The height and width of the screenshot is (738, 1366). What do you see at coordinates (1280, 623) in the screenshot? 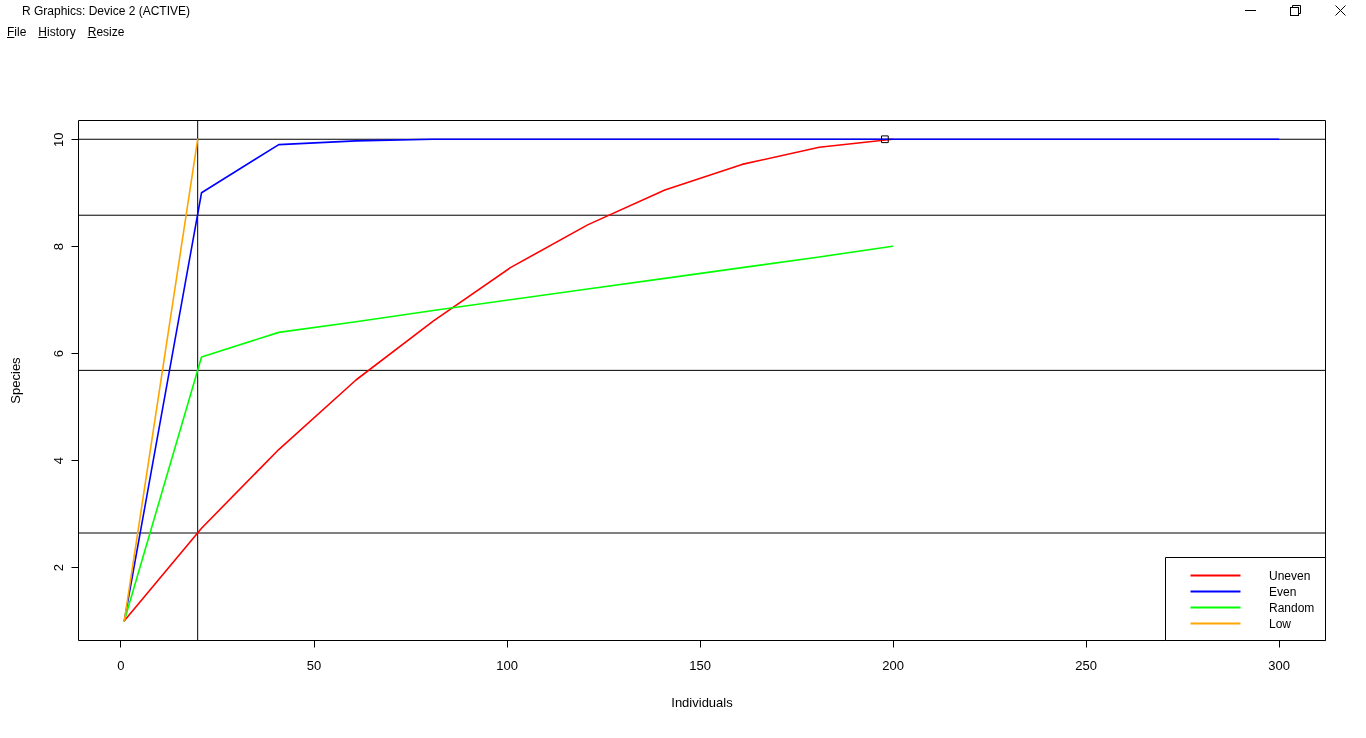
I see `legend-label: Low` at bounding box center [1280, 623].